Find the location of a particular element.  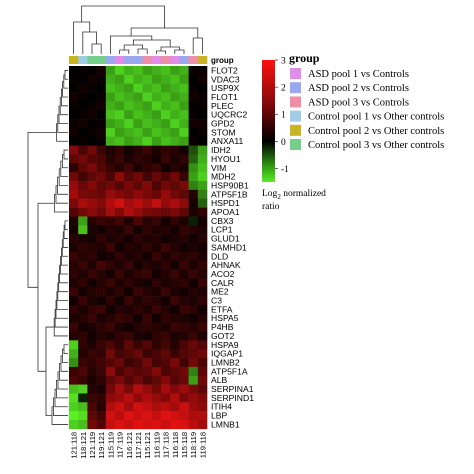

legend-label: ASD pool 1 vs Controls is located at coordinates (358, 74).